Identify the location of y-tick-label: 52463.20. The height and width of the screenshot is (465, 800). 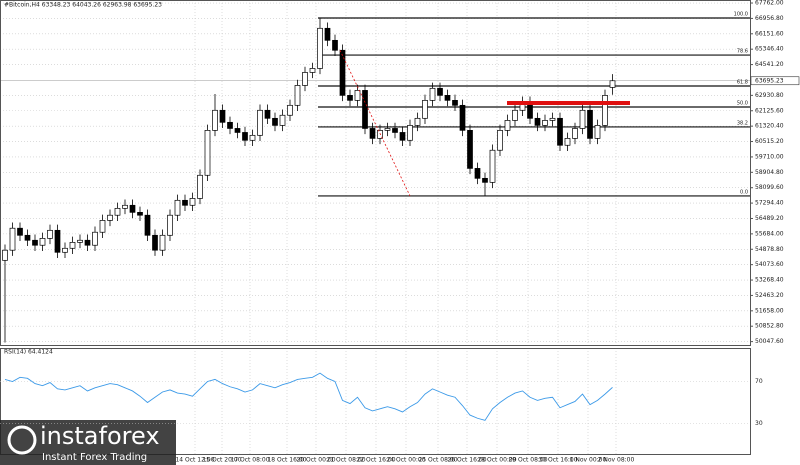
(769, 295).